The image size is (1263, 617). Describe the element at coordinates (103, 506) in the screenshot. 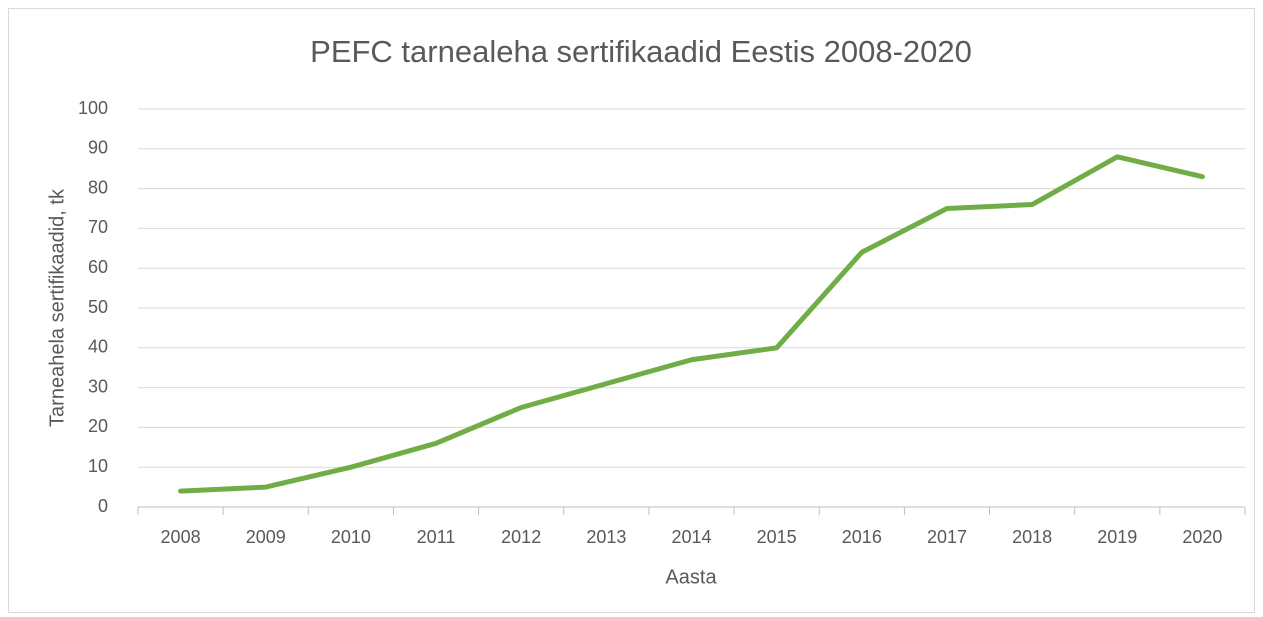

I see `y-tick-label: 0` at that location.